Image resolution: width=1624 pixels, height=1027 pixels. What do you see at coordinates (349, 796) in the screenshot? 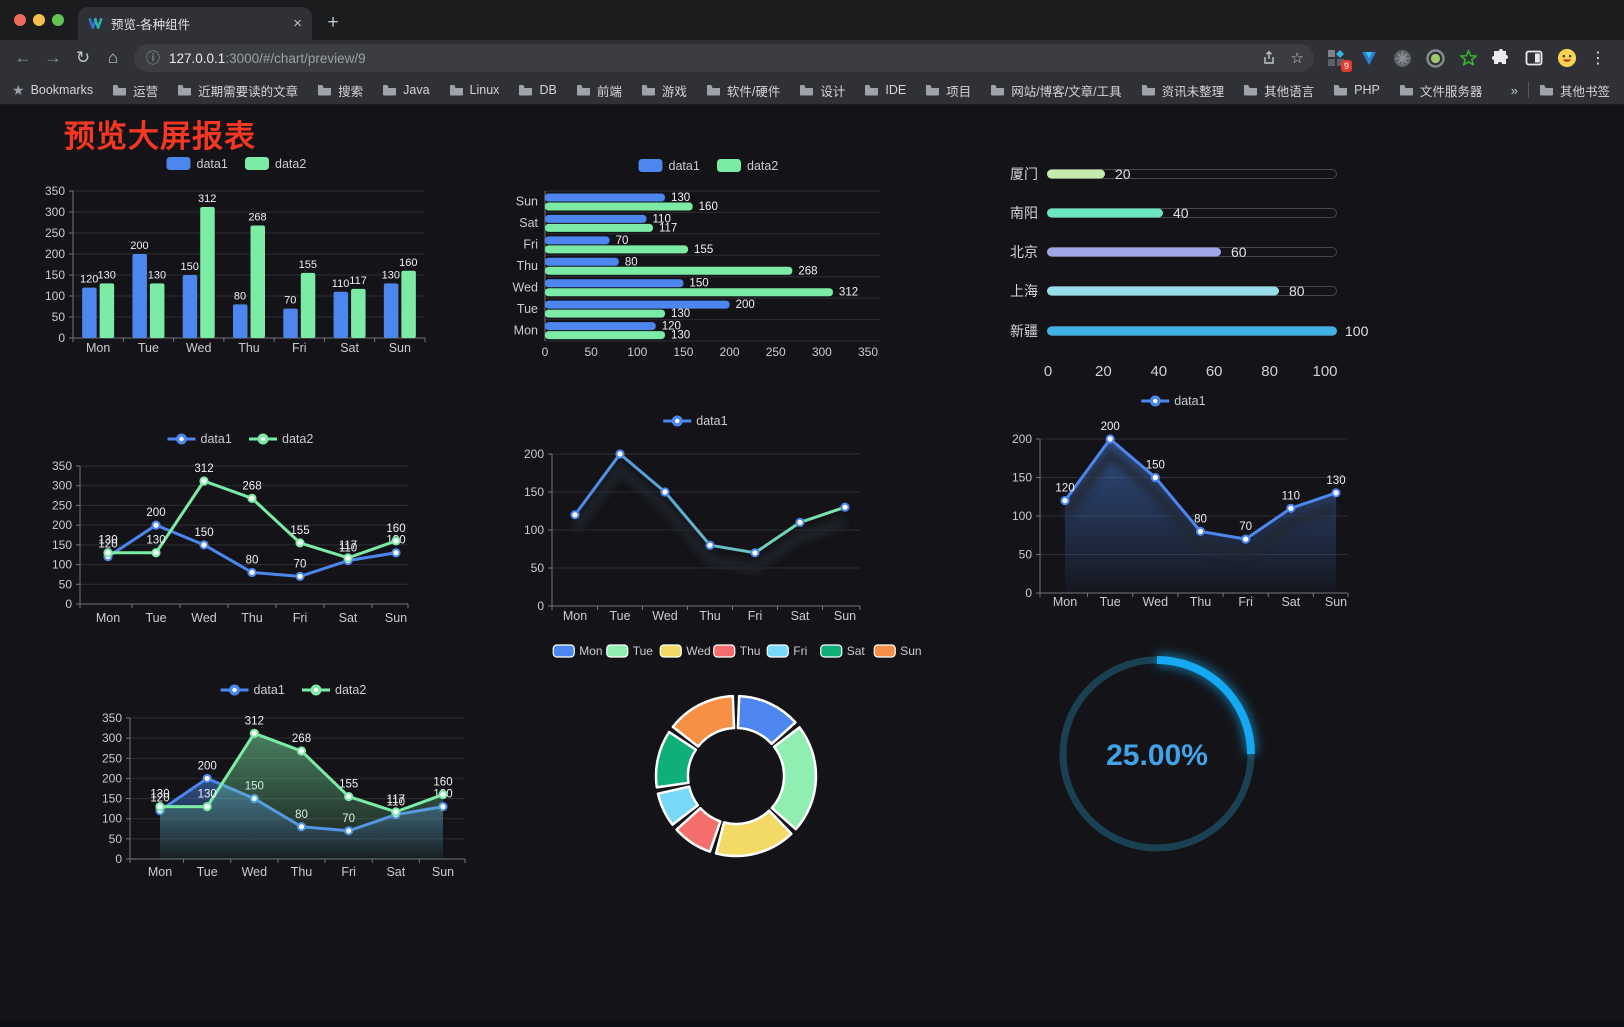
I see `point-data2-Fri` at bounding box center [349, 796].